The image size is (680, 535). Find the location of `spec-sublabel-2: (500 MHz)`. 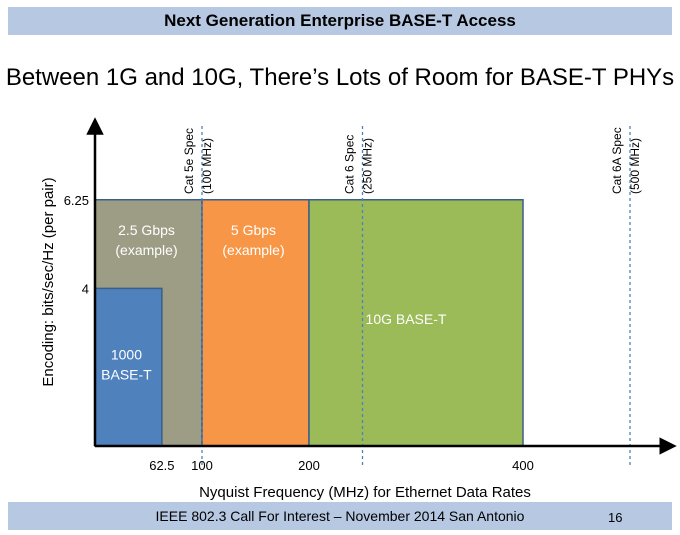

spec-sublabel-2: (500 MHz) is located at coordinates (635, 166).